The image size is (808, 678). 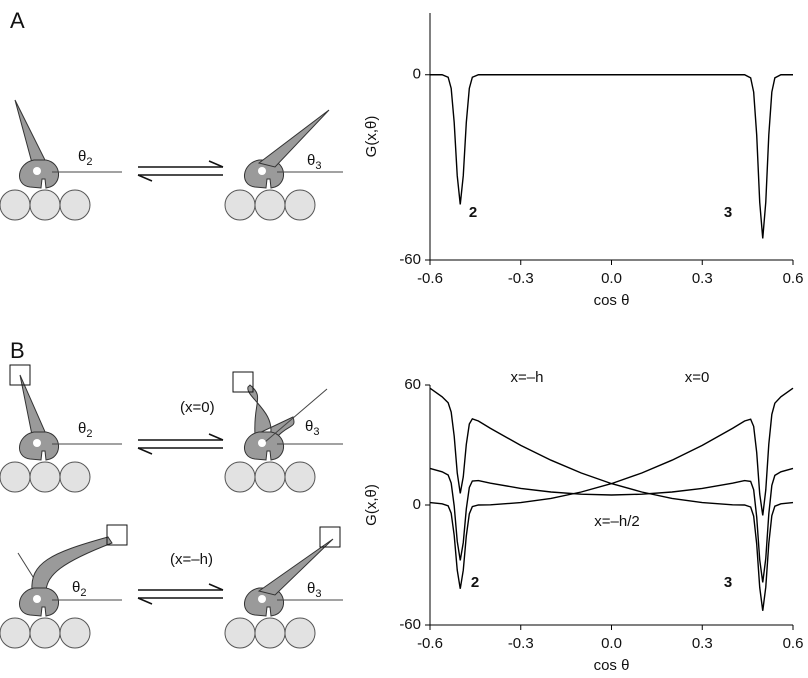 What do you see at coordinates (17, 20) in the screenshot?
I see `panel-label: A` at bounding box center [17, 20].